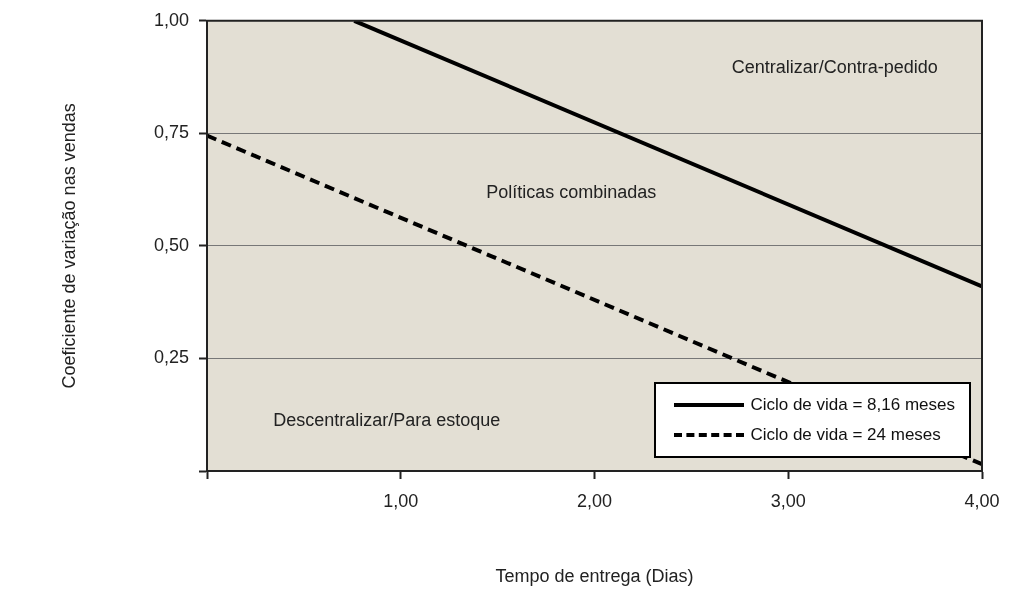 The height and width of the screenshot is (602, 1013). I want to click on x-tick-label: 2,00, so click(594, 500).